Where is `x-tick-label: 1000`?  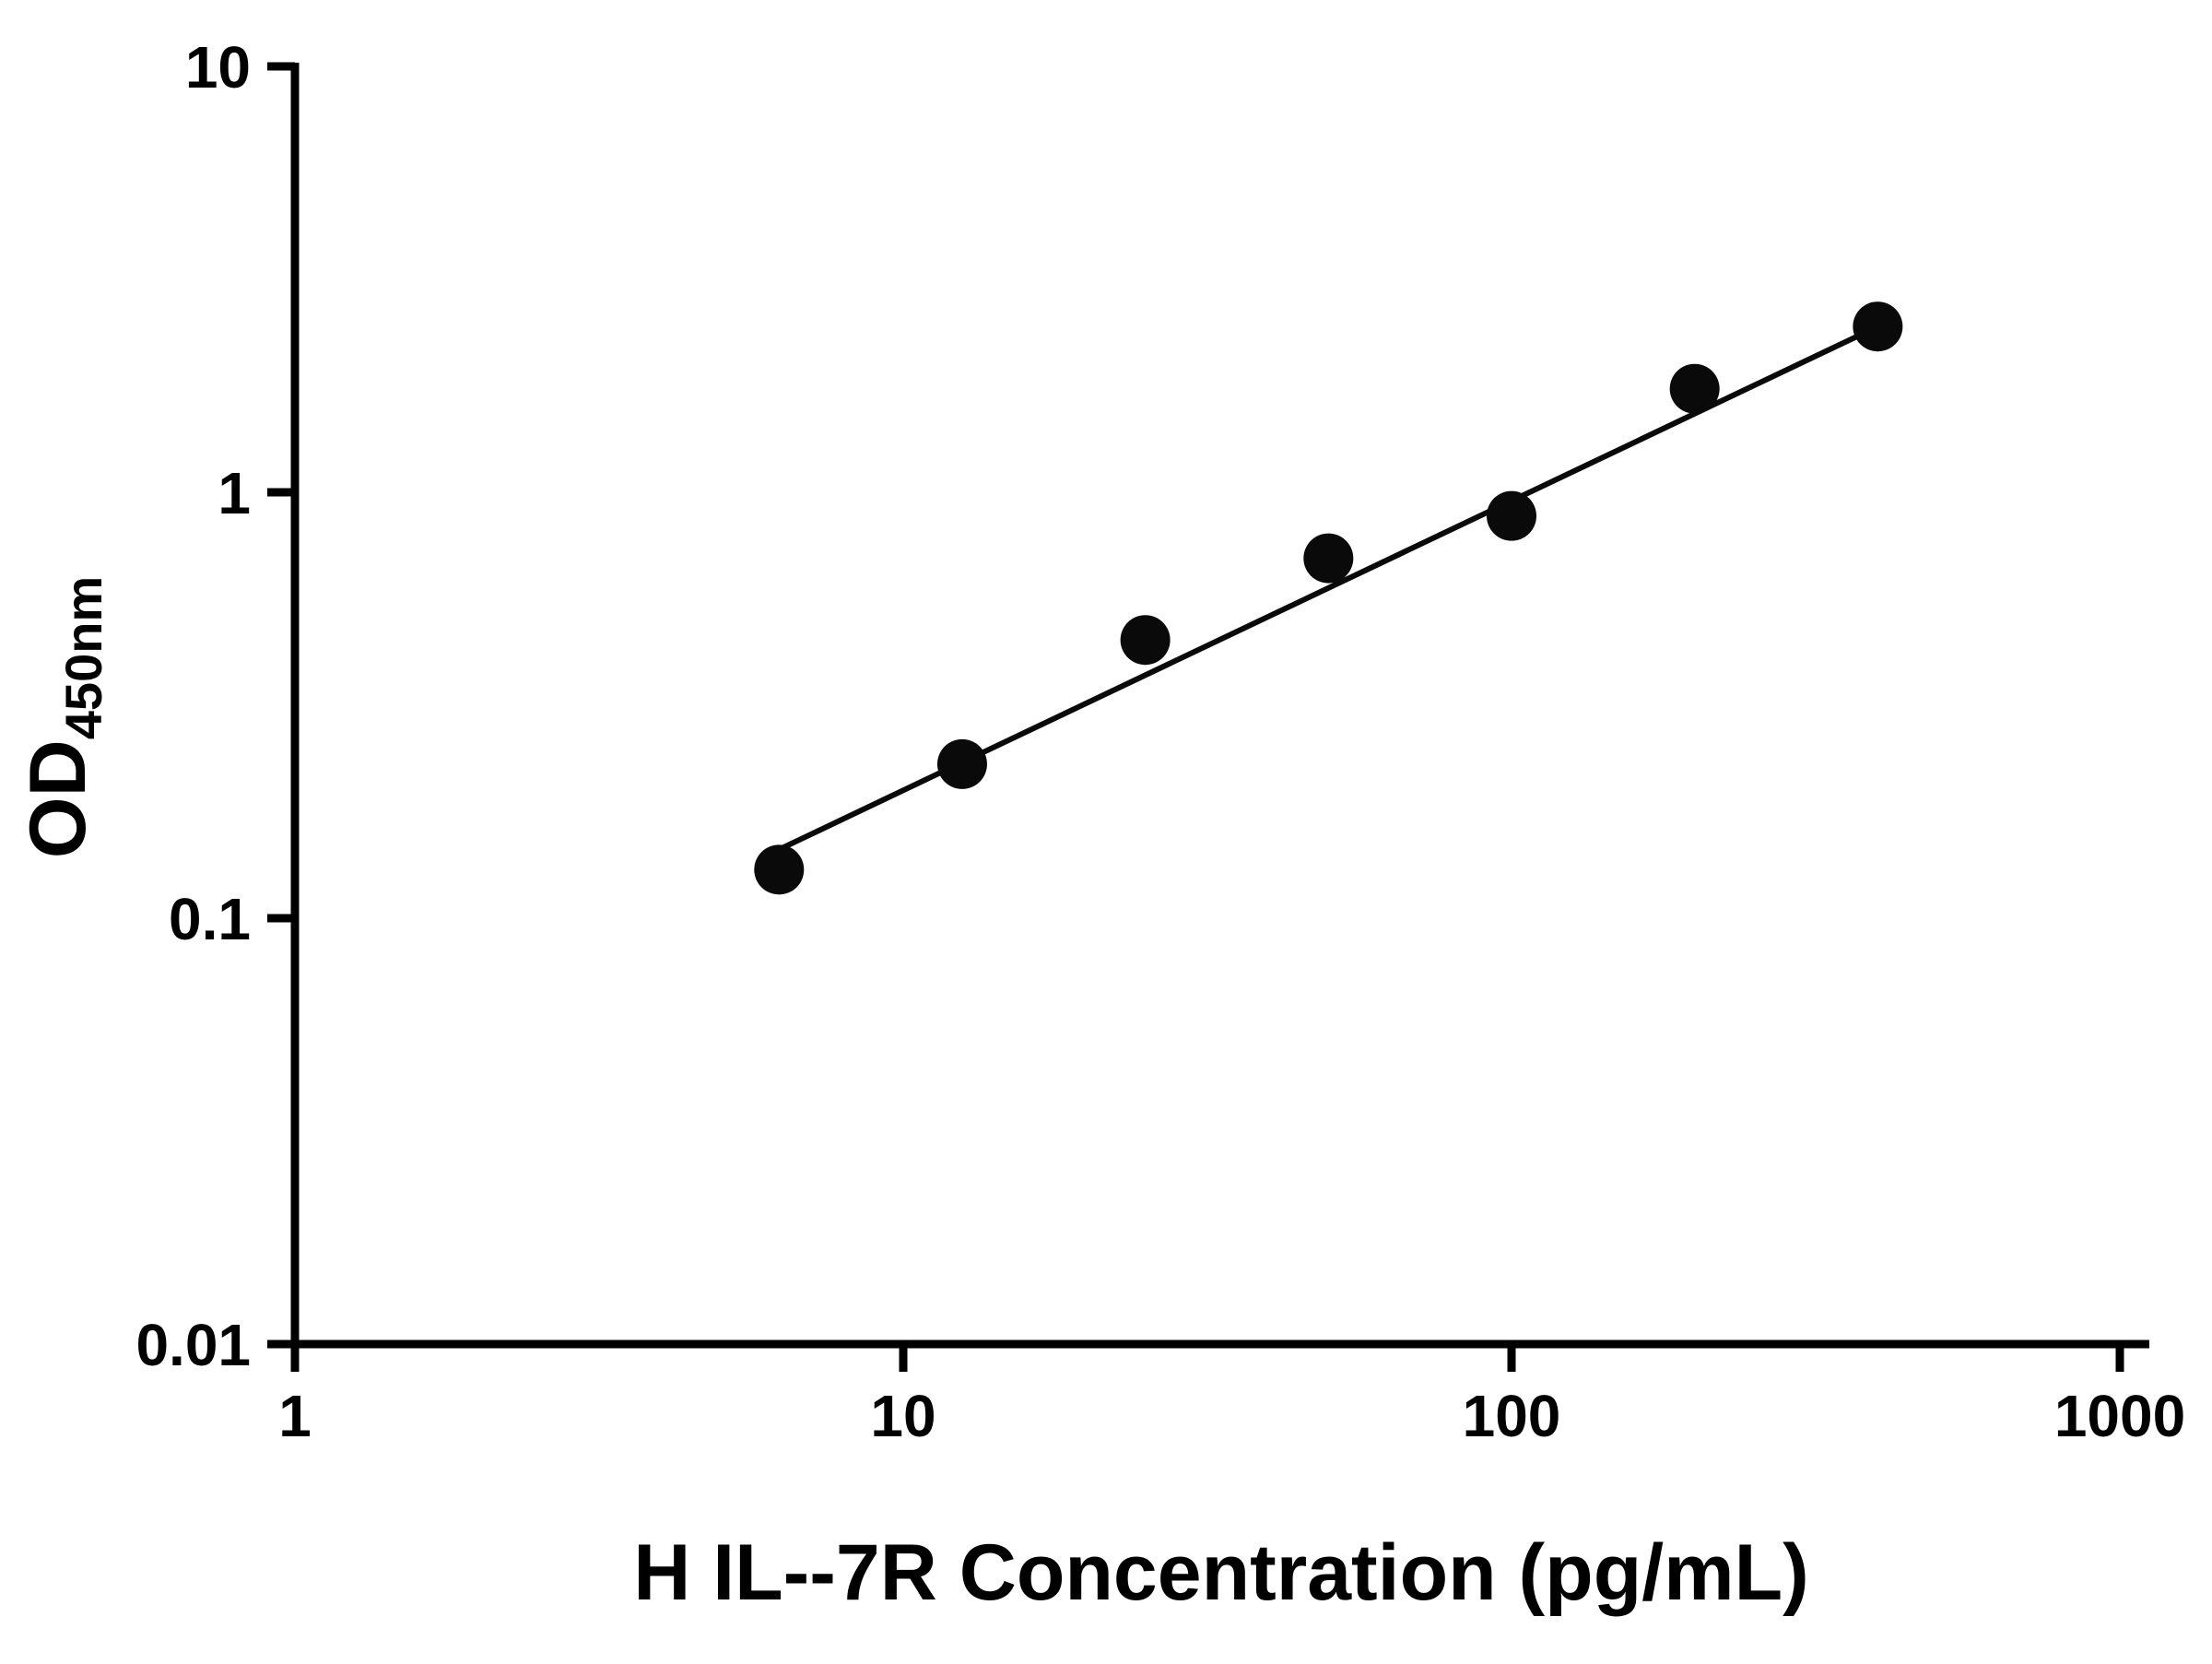 x-tick-label: 1000 is located at coordinates (2119, 1416).